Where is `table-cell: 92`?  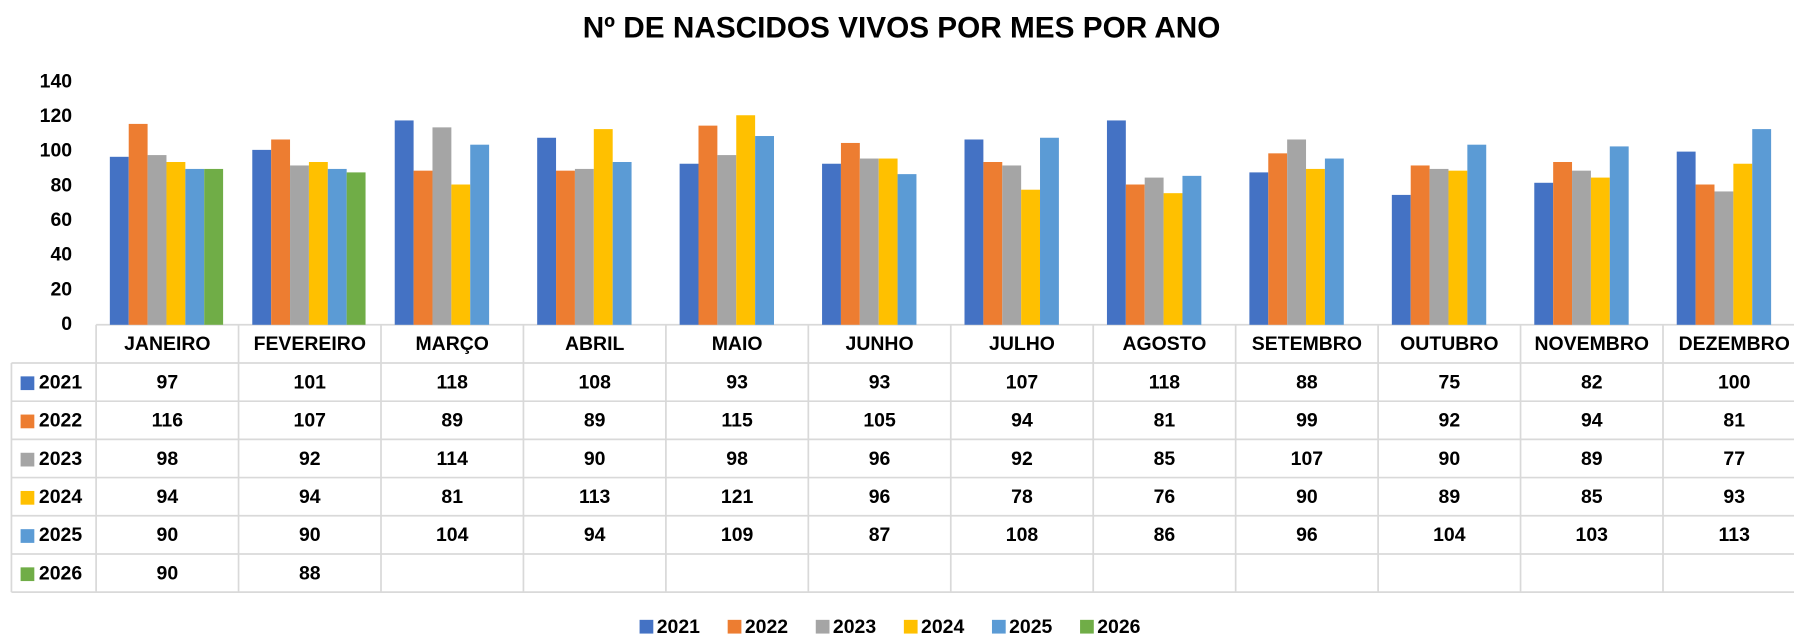 table-cell: 92 is located at coordinates (1022, 459).